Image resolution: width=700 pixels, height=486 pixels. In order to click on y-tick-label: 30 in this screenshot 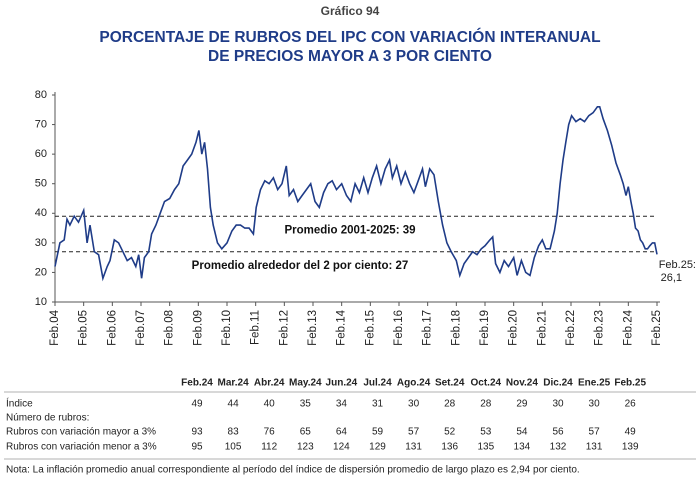, I will do `click(41, 243)`.